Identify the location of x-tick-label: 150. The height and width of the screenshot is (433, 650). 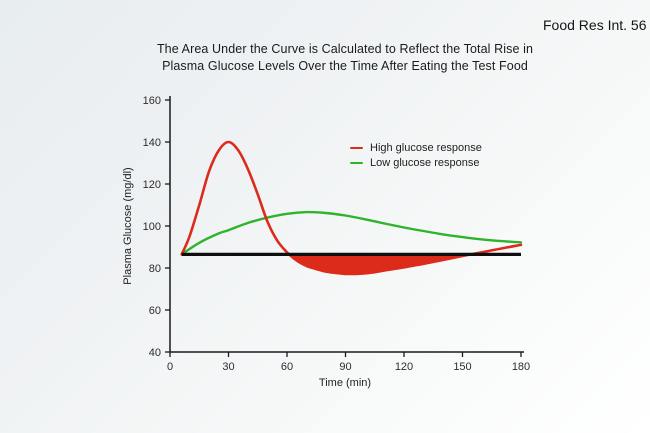
(462, 367).